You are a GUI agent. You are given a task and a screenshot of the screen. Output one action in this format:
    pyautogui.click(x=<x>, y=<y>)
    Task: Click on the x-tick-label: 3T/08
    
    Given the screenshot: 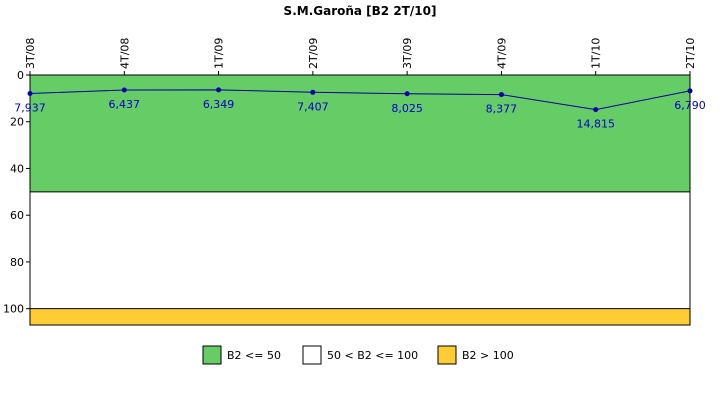 What is the action you would take?
    pyautogui.click(x=30, y=53)
    